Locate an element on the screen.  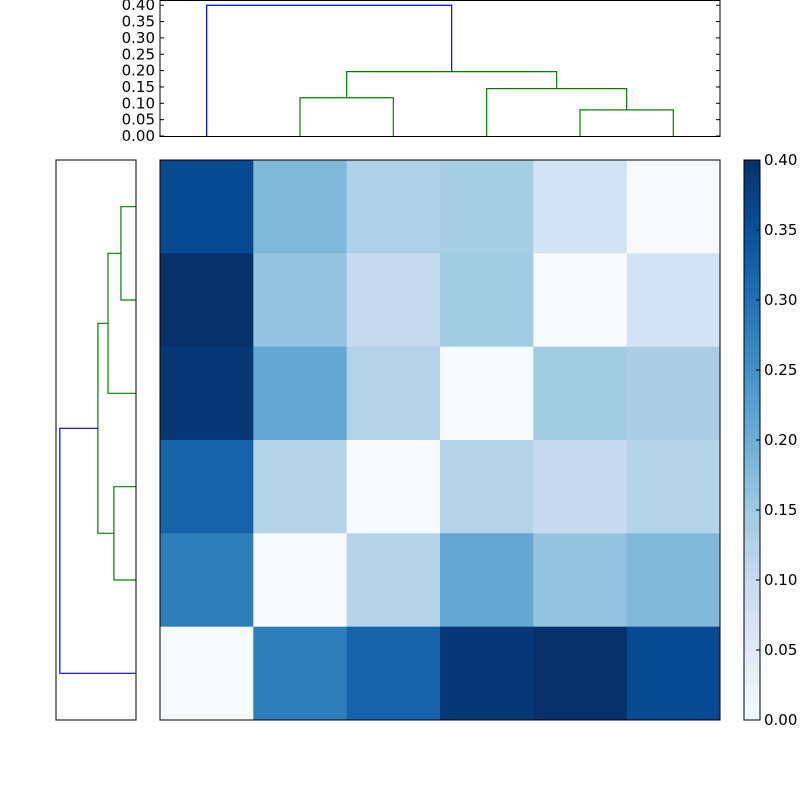
y-tick-label: 0.40 is located at coordinates (138, 7).